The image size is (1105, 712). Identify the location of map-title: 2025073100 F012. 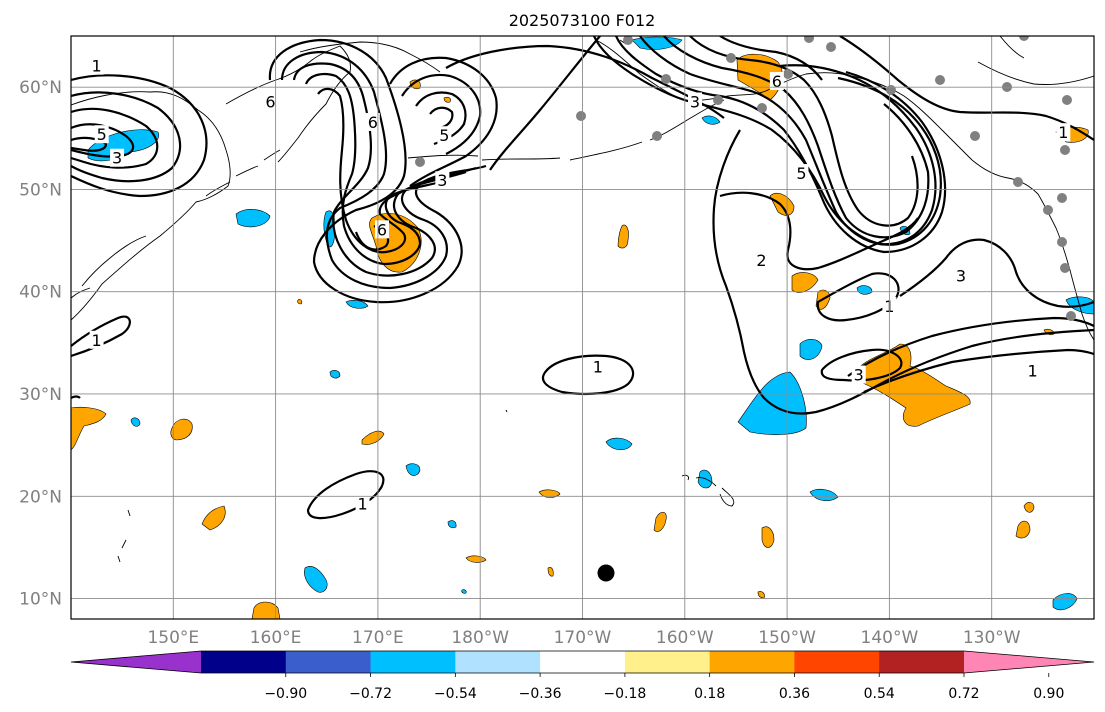
(582, 20).